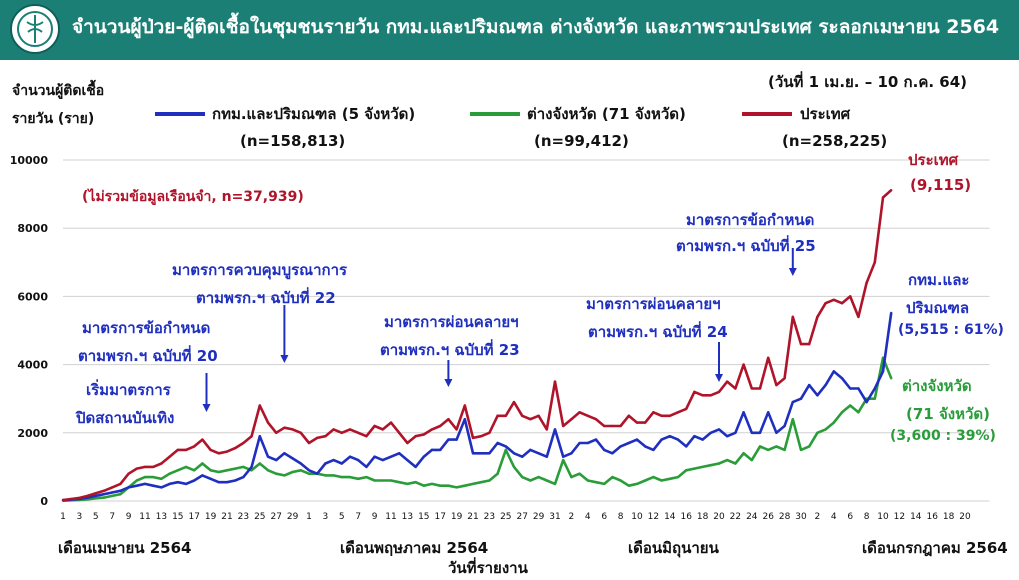 The height and width of the screenshot is (580, 1019). I want to click on date-range: (วันที่ 1 เม.ย. – 10 ก.ค. 64), so click(868, 82).